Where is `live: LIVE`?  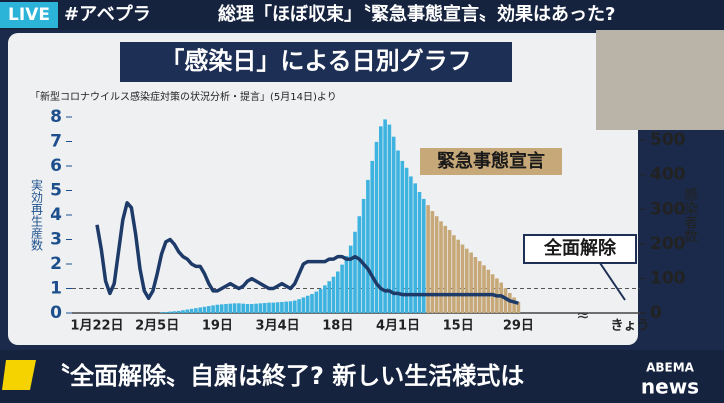
live: LIVE is located at coordinates (29, 15).